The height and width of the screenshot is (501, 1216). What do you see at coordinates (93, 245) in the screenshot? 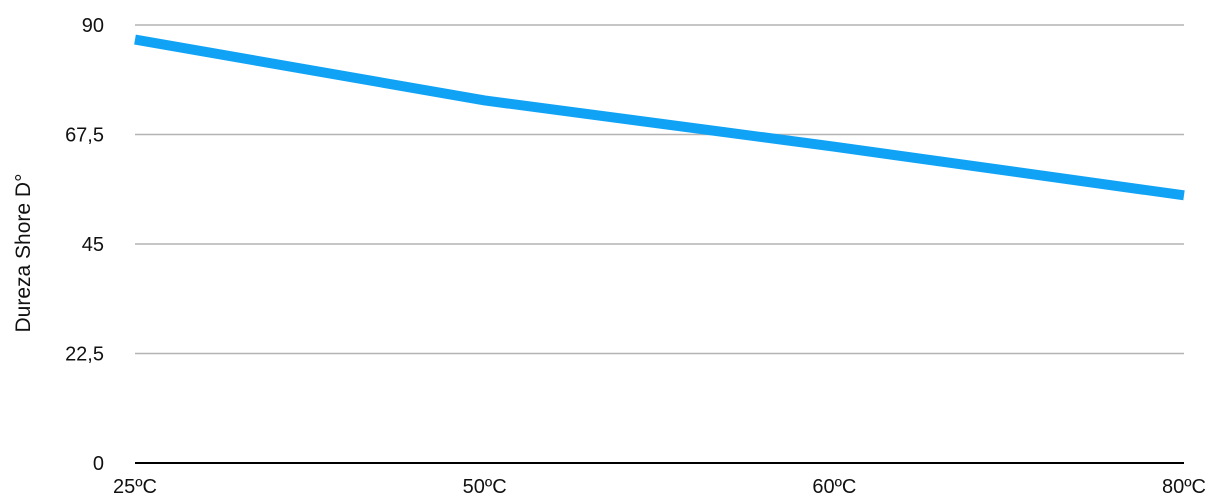
I see `y-tick-label: 45` at bounding box center [93, 245].